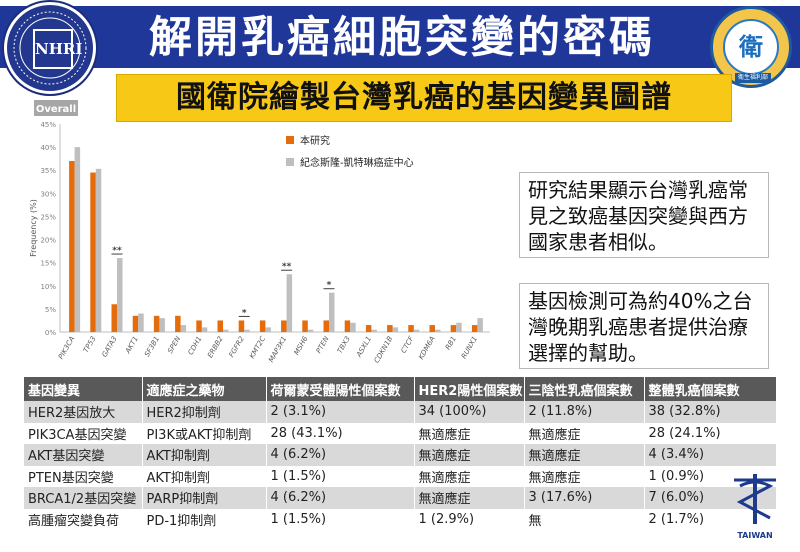 The image size is (800, 552). I want to click on nhri-logo: NHRI, so click(50, 48).